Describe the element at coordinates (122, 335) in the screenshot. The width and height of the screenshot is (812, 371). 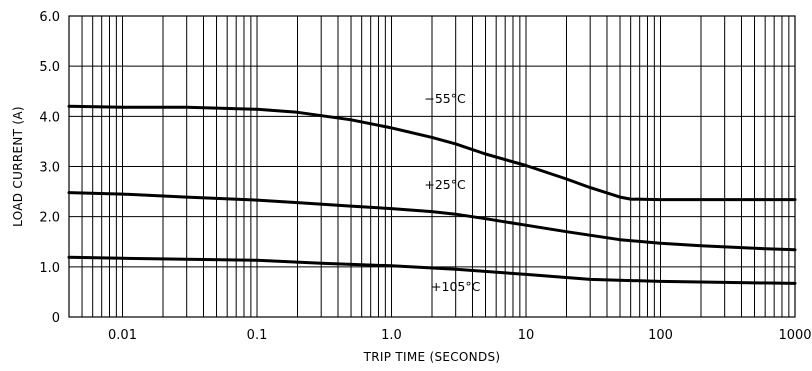
I see `x-tick-label-0: 0.01` at that location.